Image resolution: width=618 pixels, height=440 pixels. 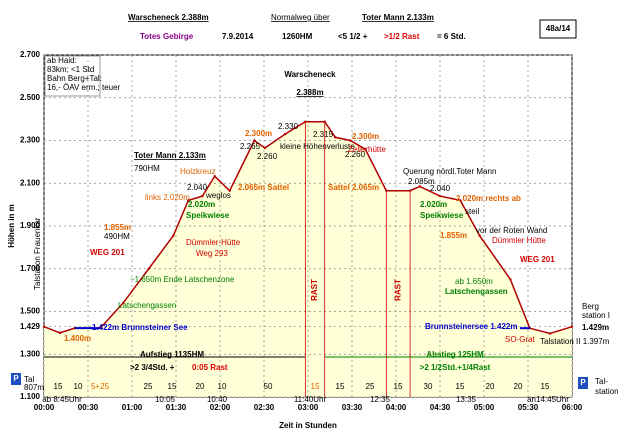 I want to click on annotation: Dümmler-Hütte, so click(x=213, y=242).